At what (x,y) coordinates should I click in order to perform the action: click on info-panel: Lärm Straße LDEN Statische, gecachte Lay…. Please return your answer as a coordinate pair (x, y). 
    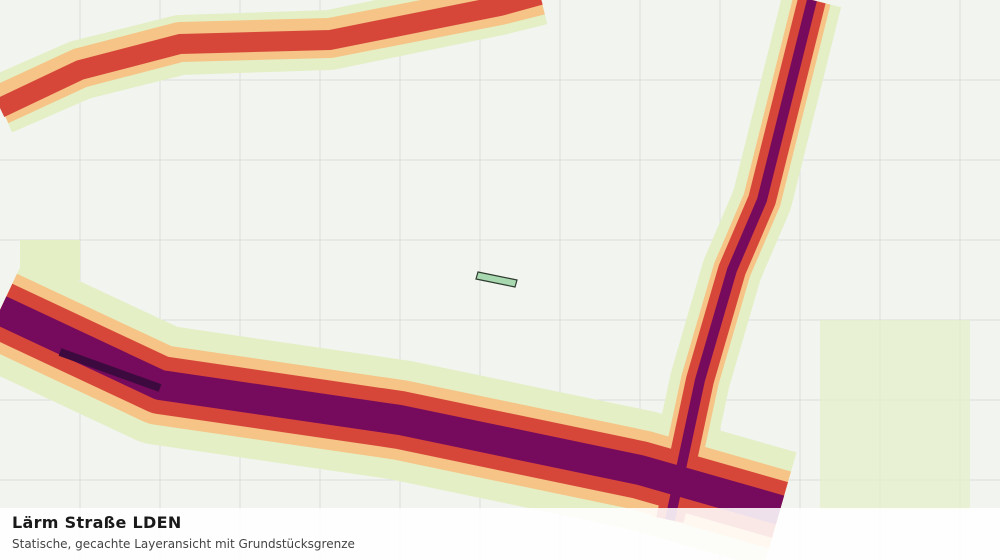
    Looking at the image, I should click on (500, 534).